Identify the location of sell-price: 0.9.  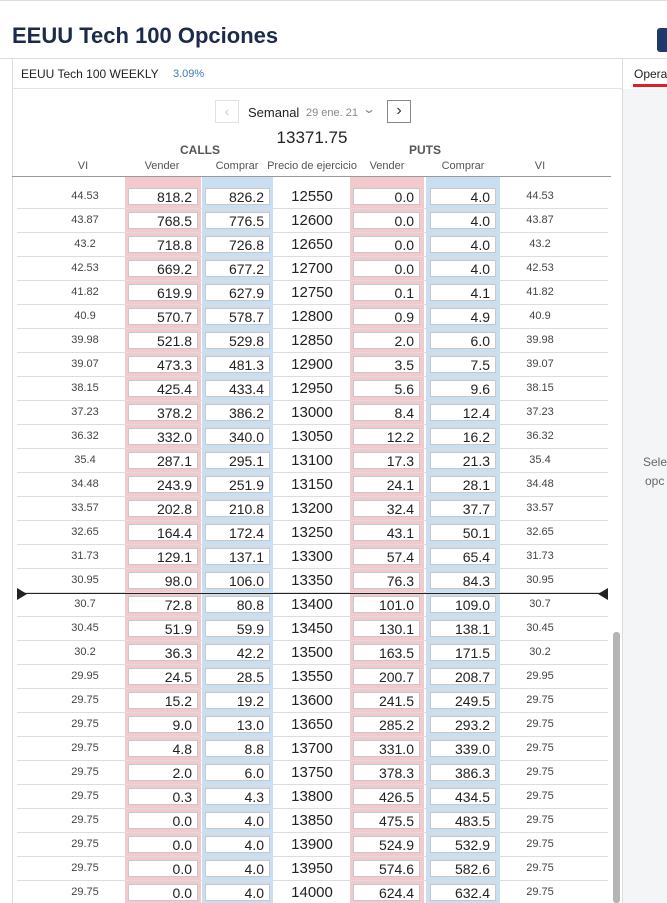
(386, 316).